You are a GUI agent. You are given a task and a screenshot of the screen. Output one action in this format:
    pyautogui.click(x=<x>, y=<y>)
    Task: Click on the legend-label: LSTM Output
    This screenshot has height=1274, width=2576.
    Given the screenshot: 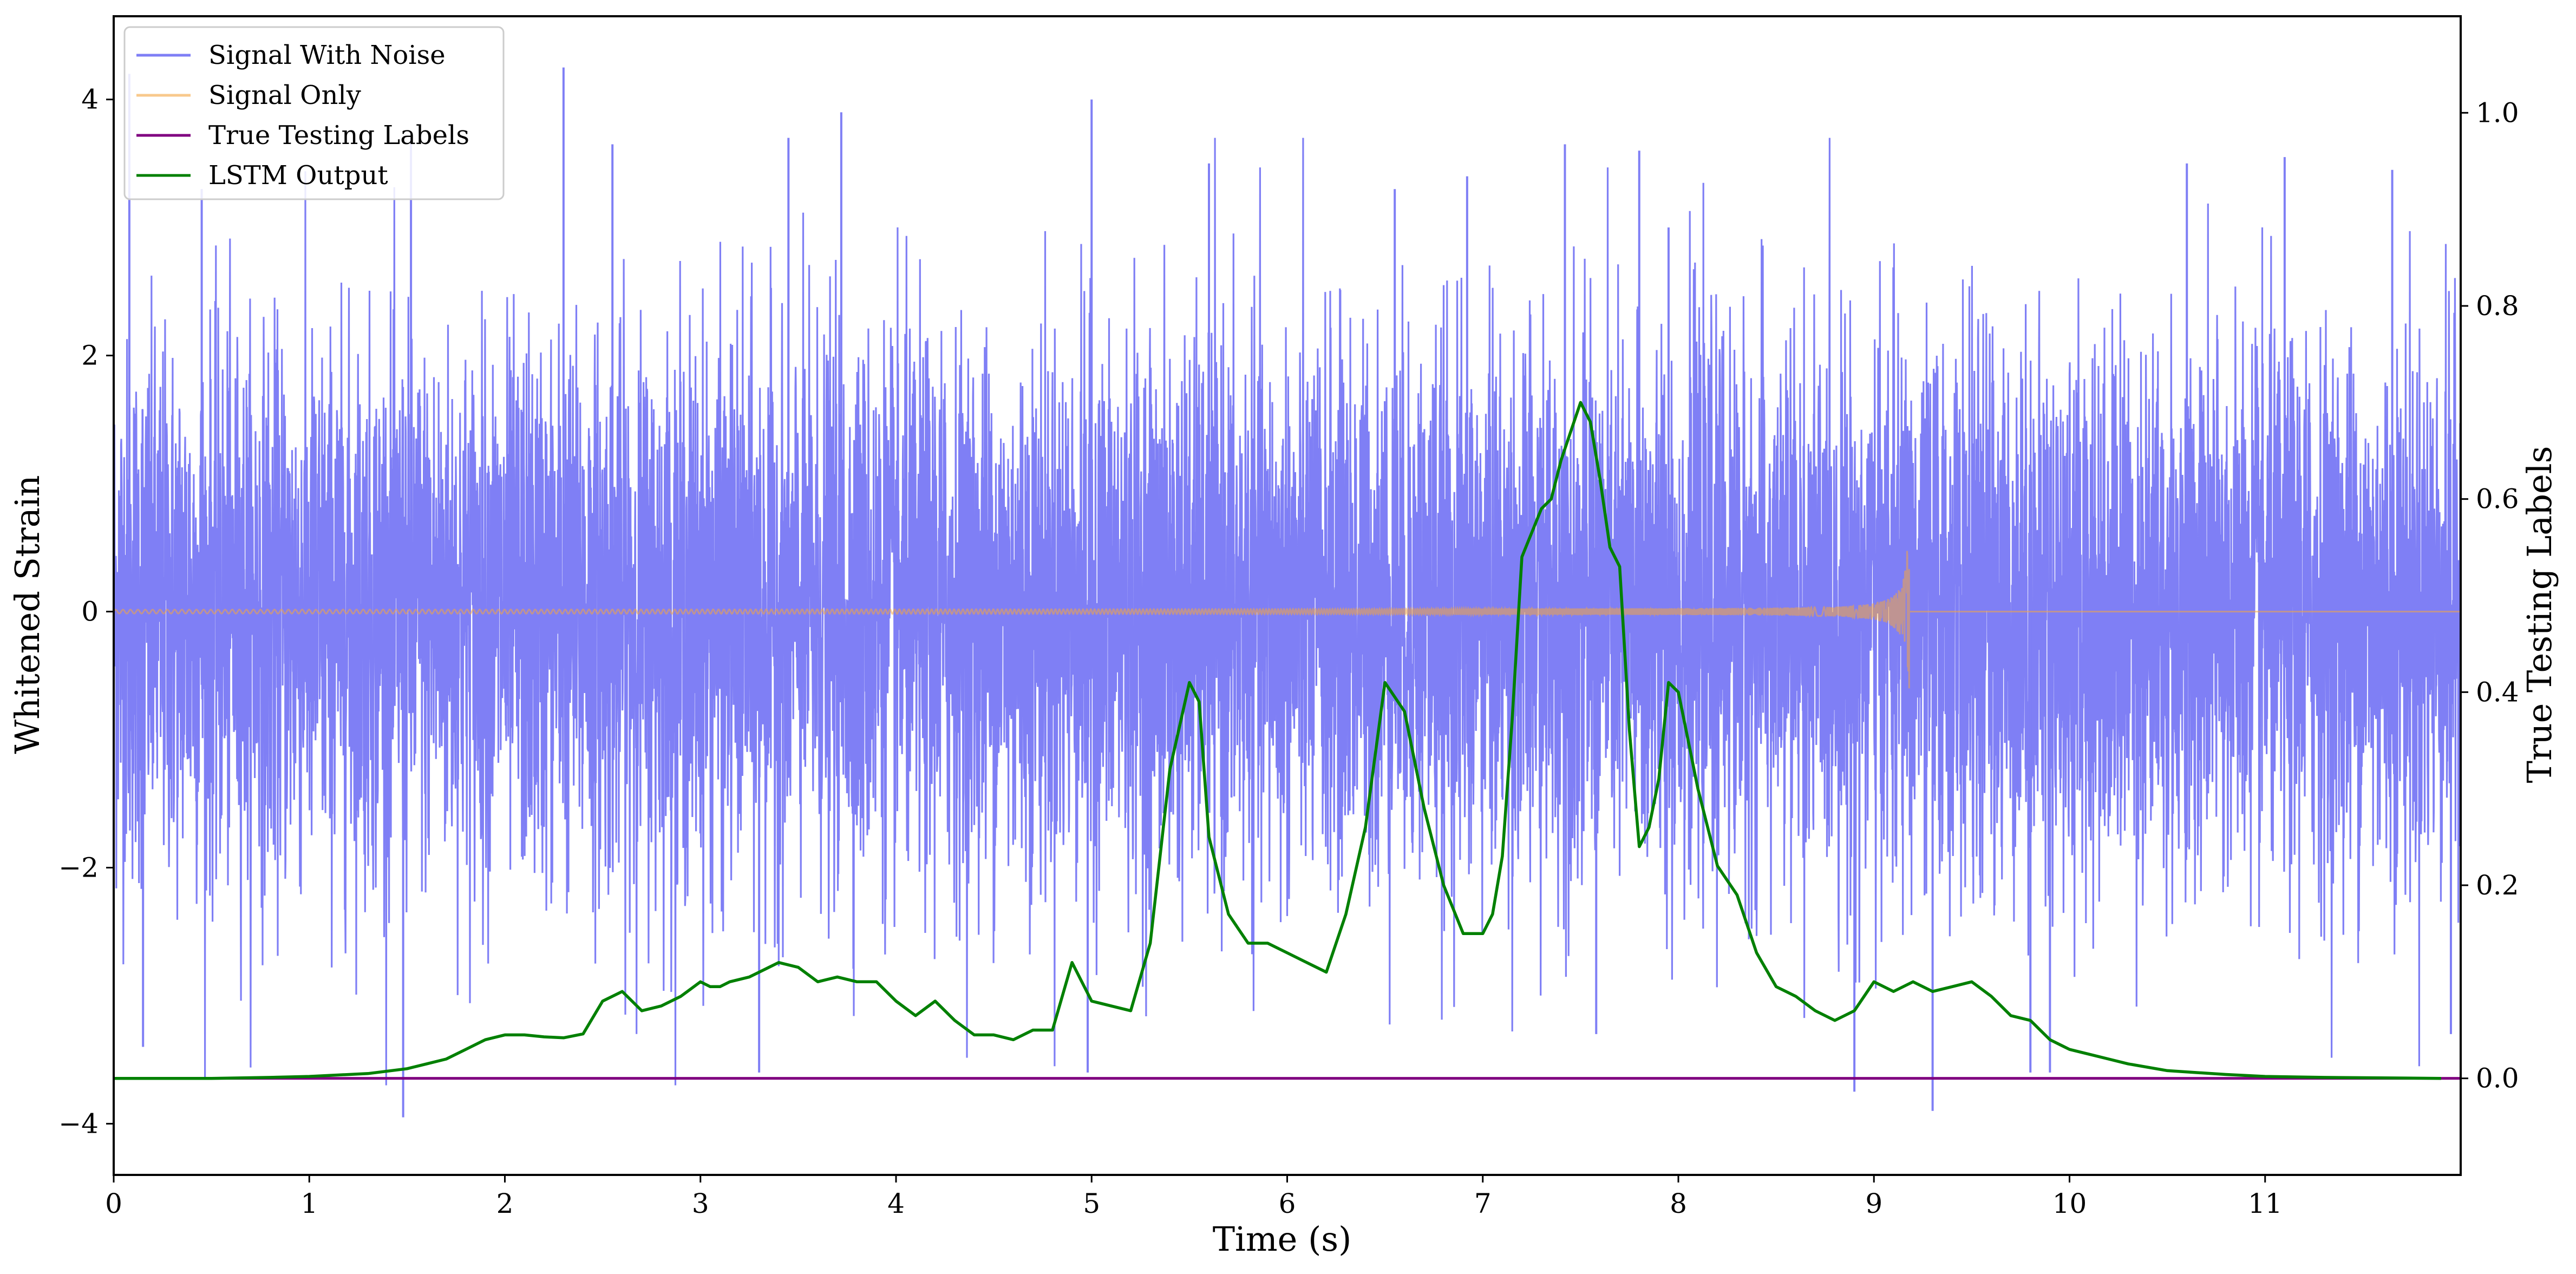 What is the action you would take?
    pyautogui.click(x=298, y=175)
    